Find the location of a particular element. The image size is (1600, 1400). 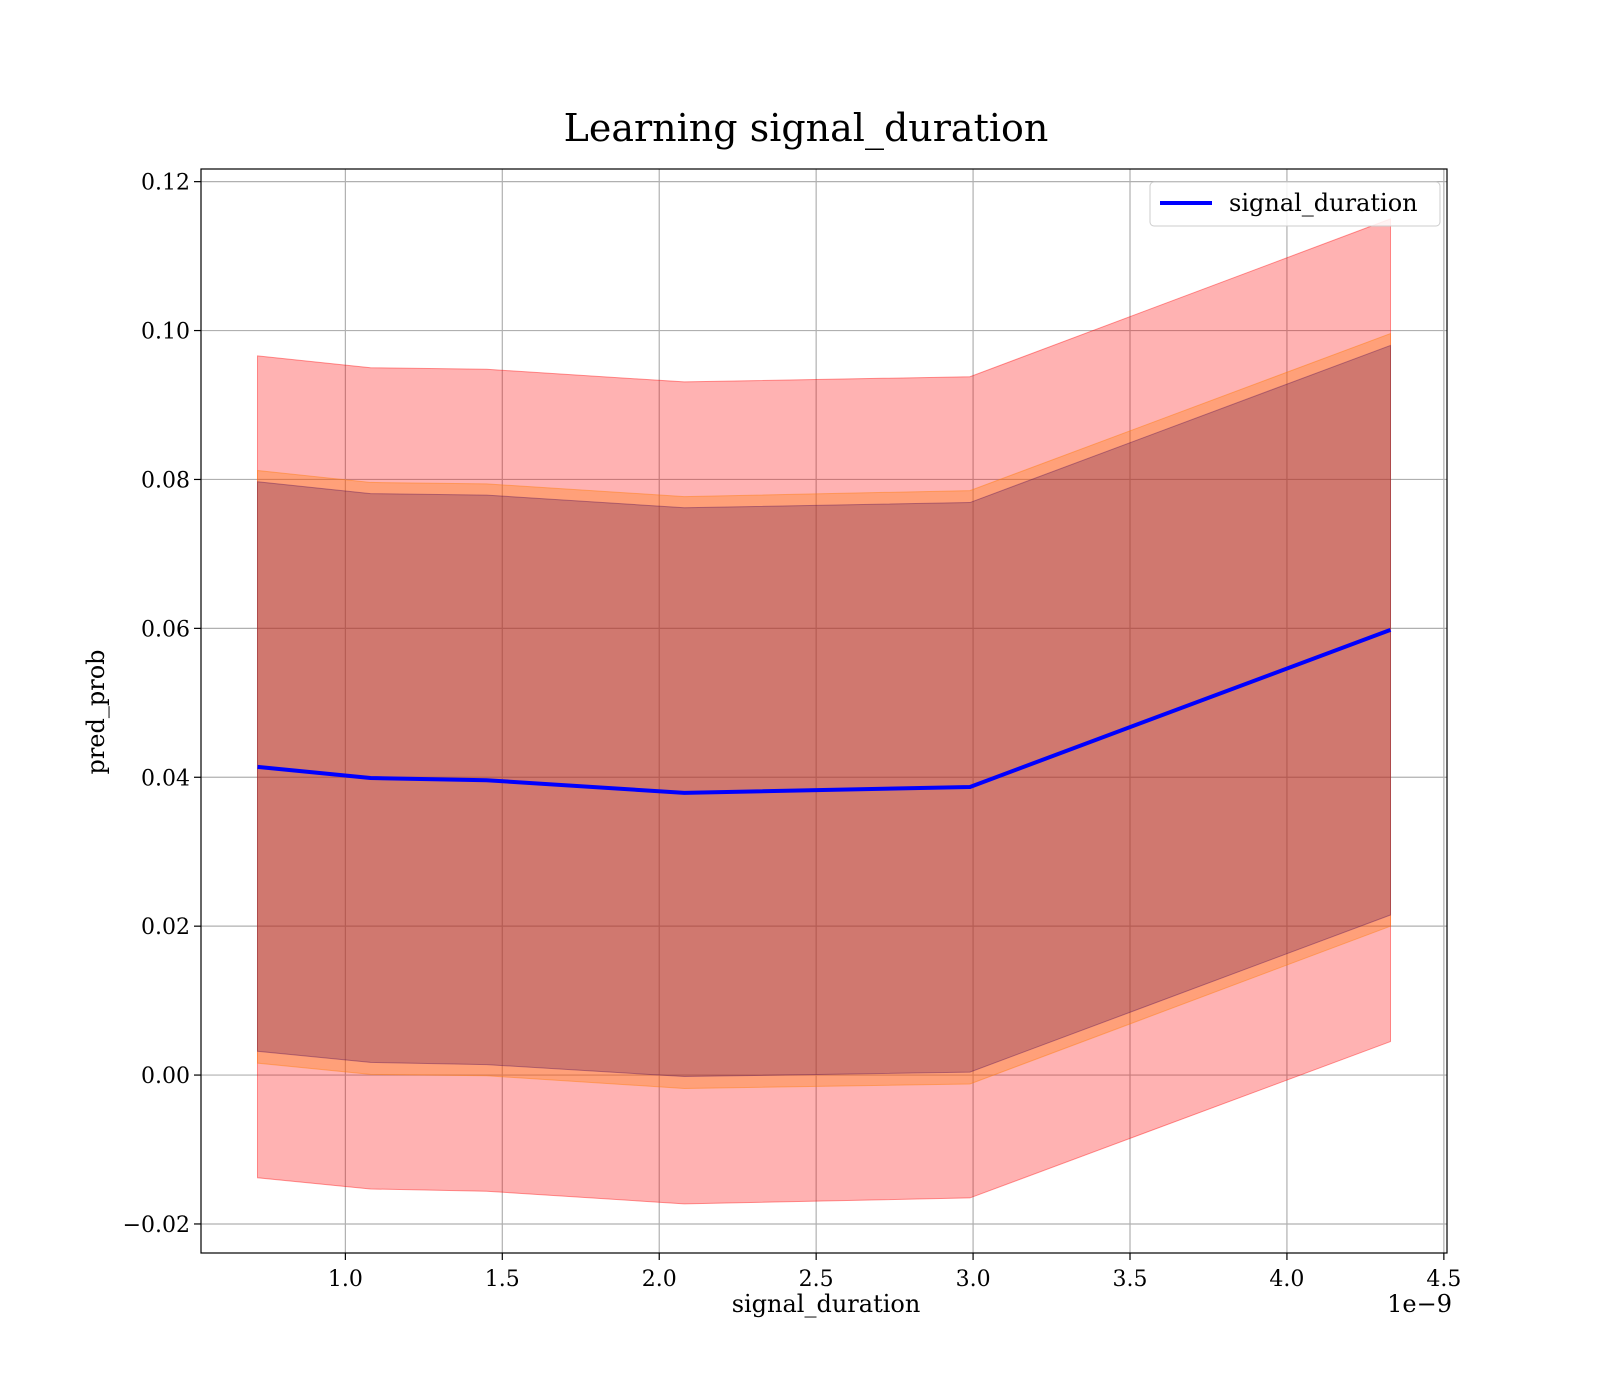

y-tick-label: 0.00 is located at coordinates (165, 1076).